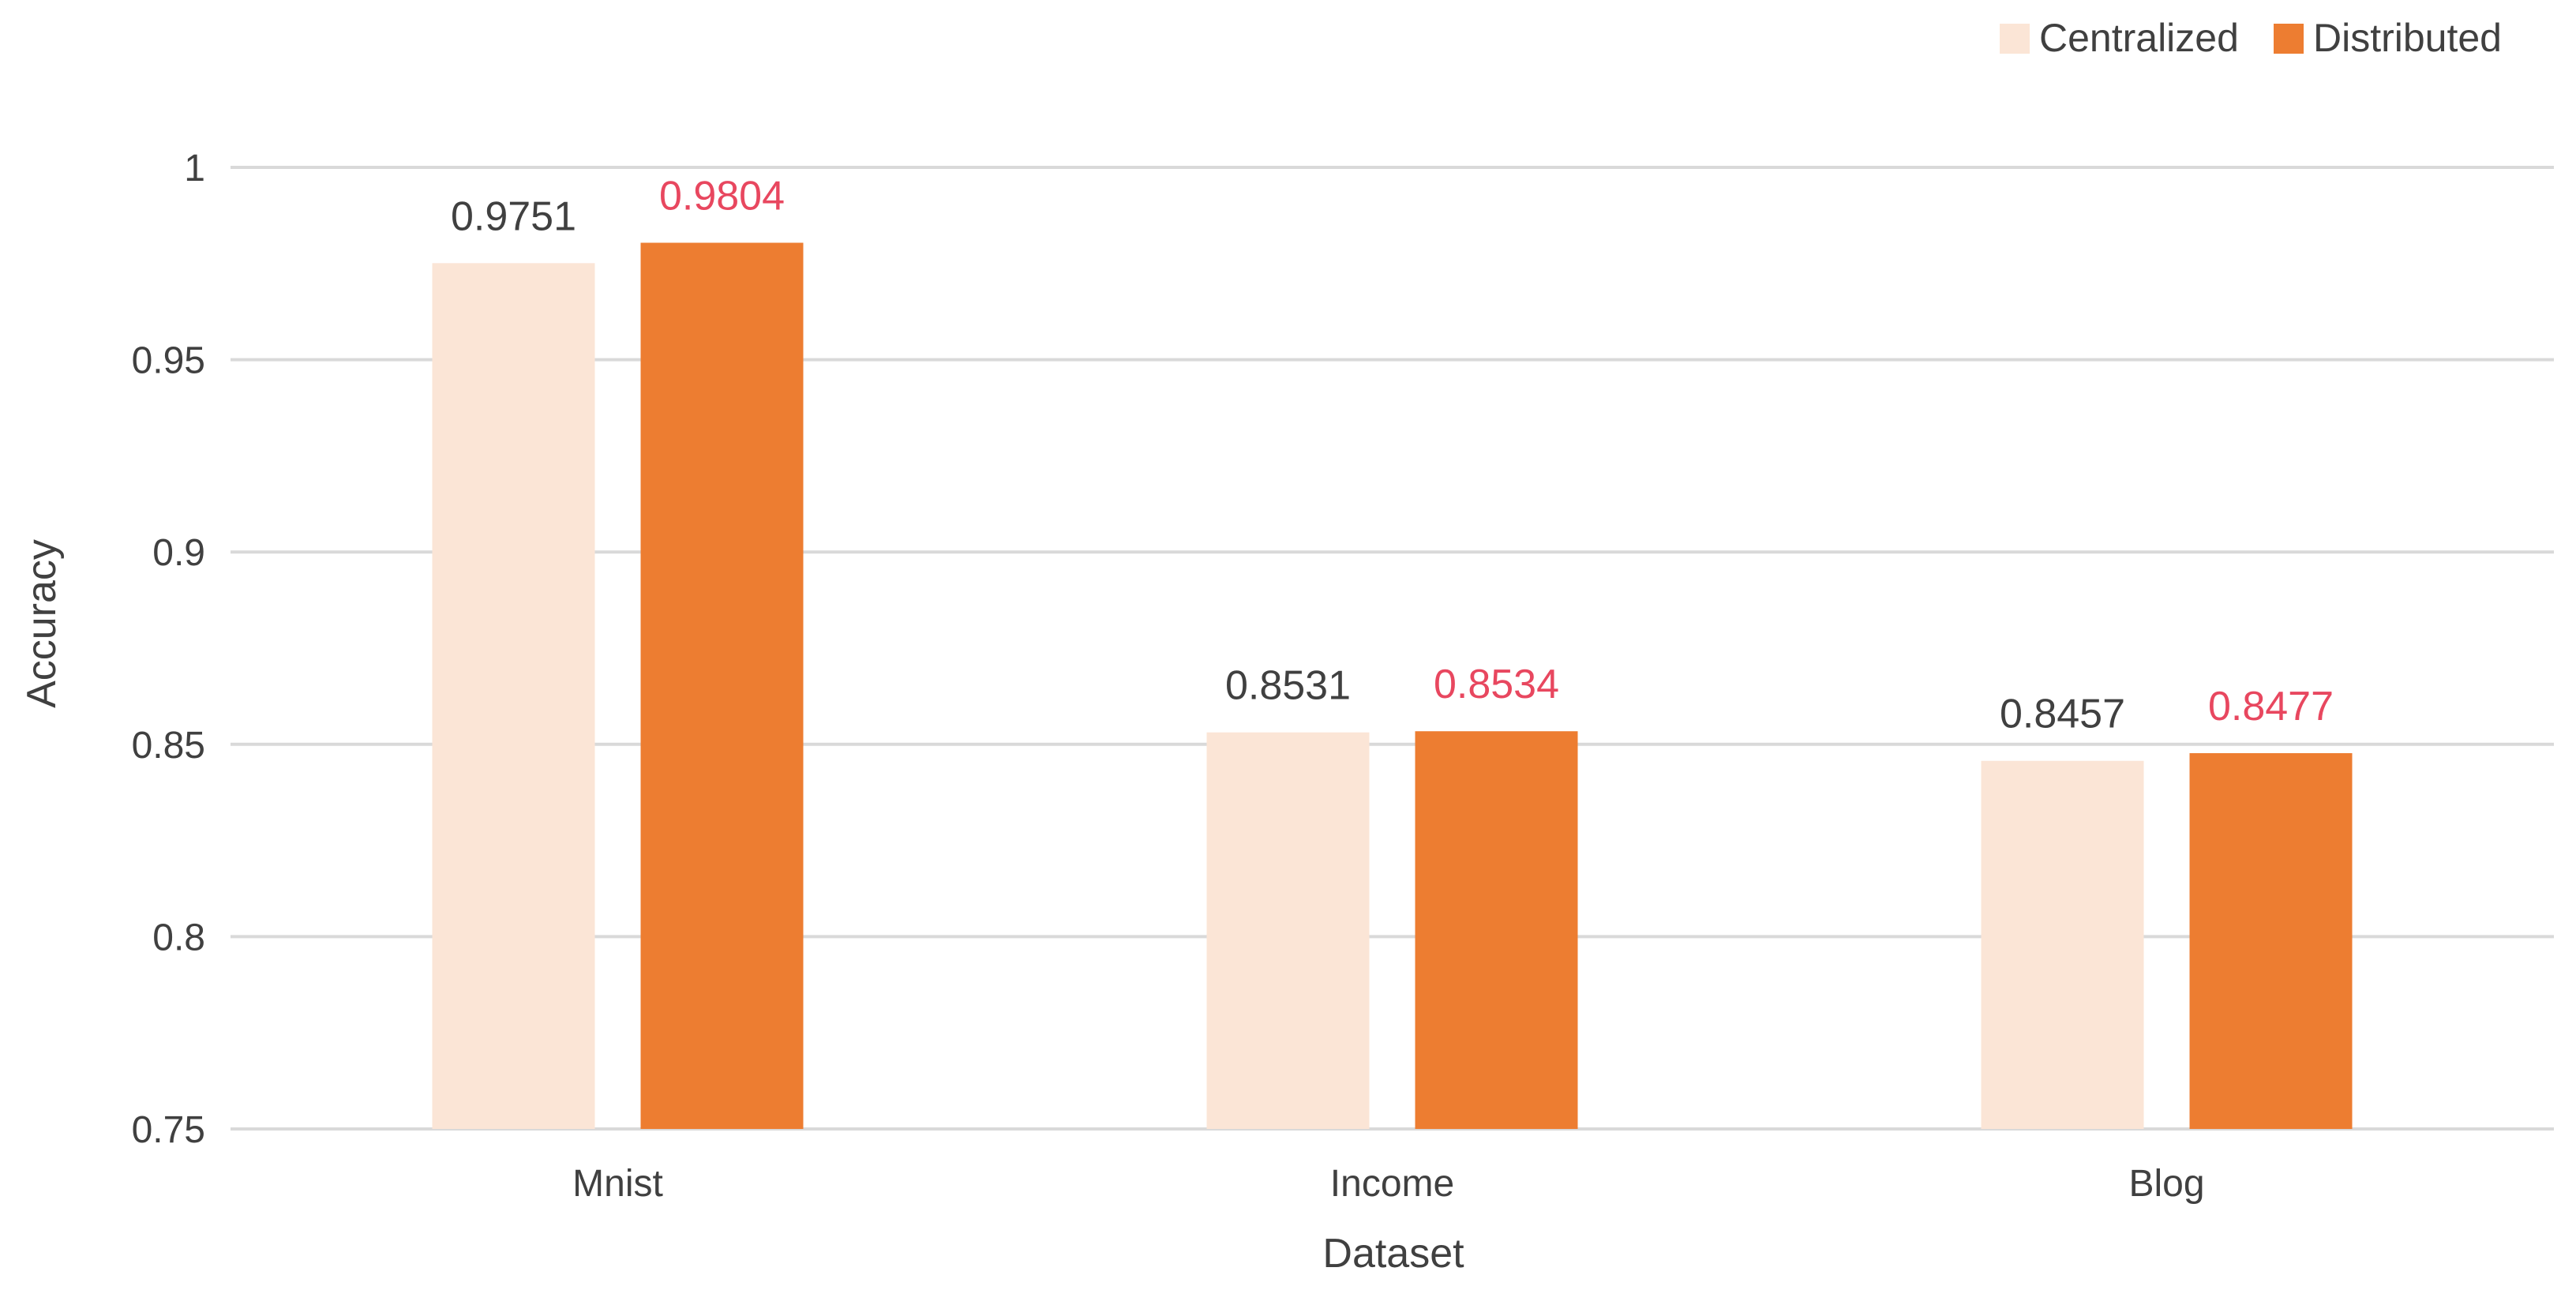 This screenshot has height=1290, width=2576. I want to click on legend-swatch-centralized, so click(2015, 39).